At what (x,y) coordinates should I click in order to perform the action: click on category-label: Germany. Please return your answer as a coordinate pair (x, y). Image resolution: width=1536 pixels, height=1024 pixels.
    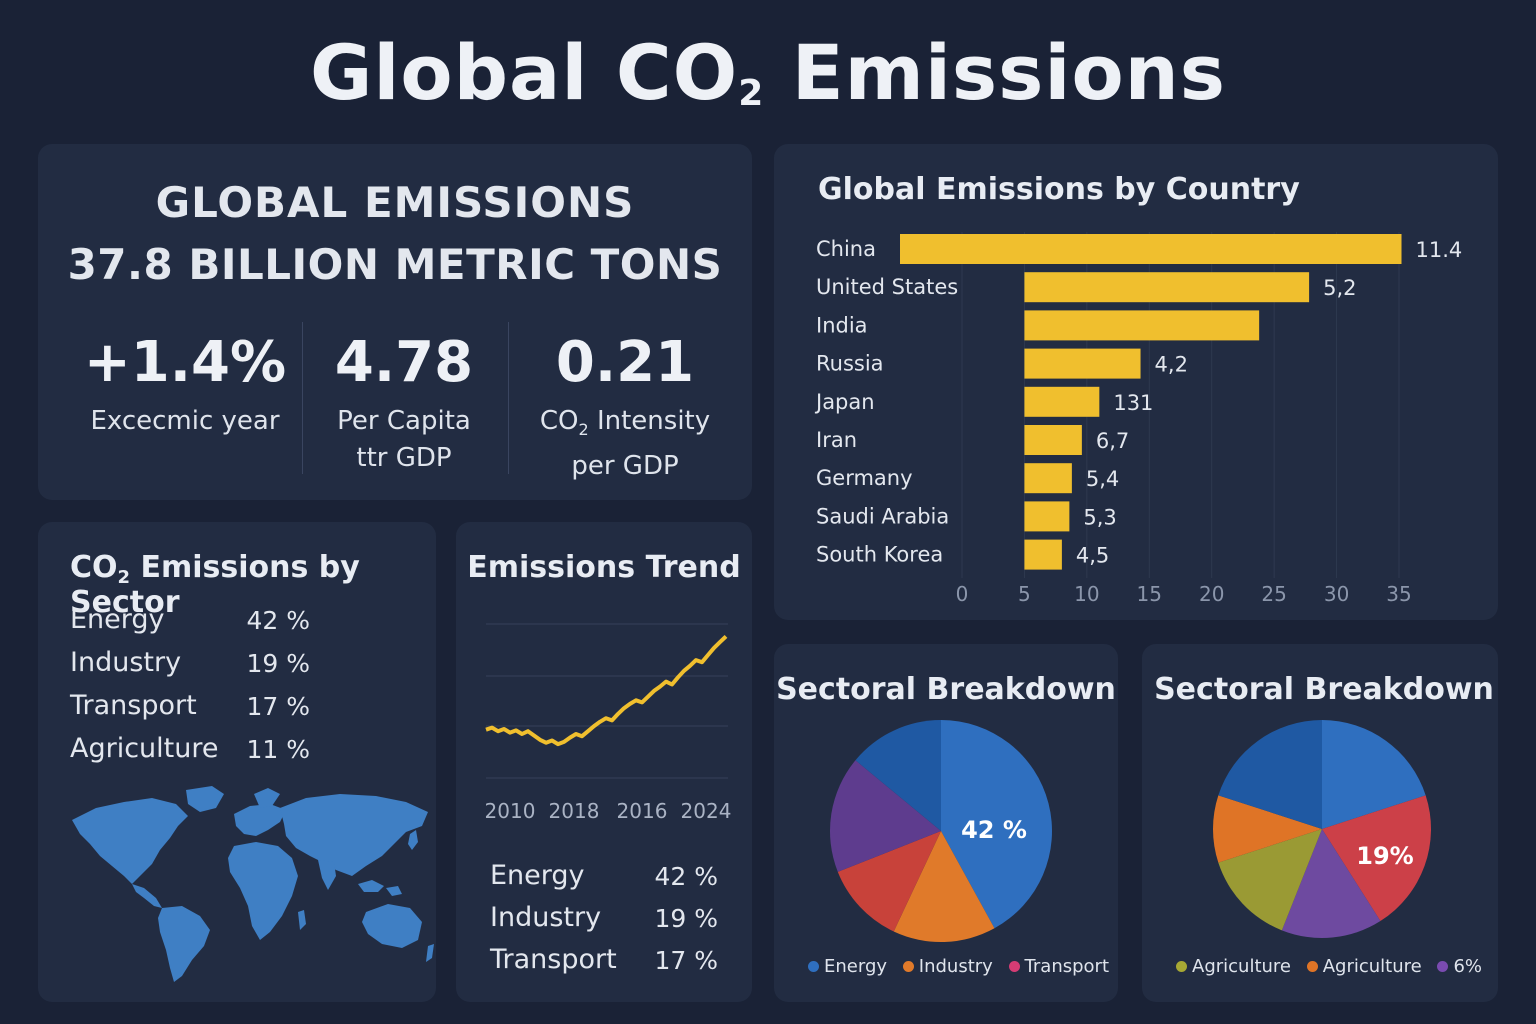
    Looking at the image, I should click on (864, 478).